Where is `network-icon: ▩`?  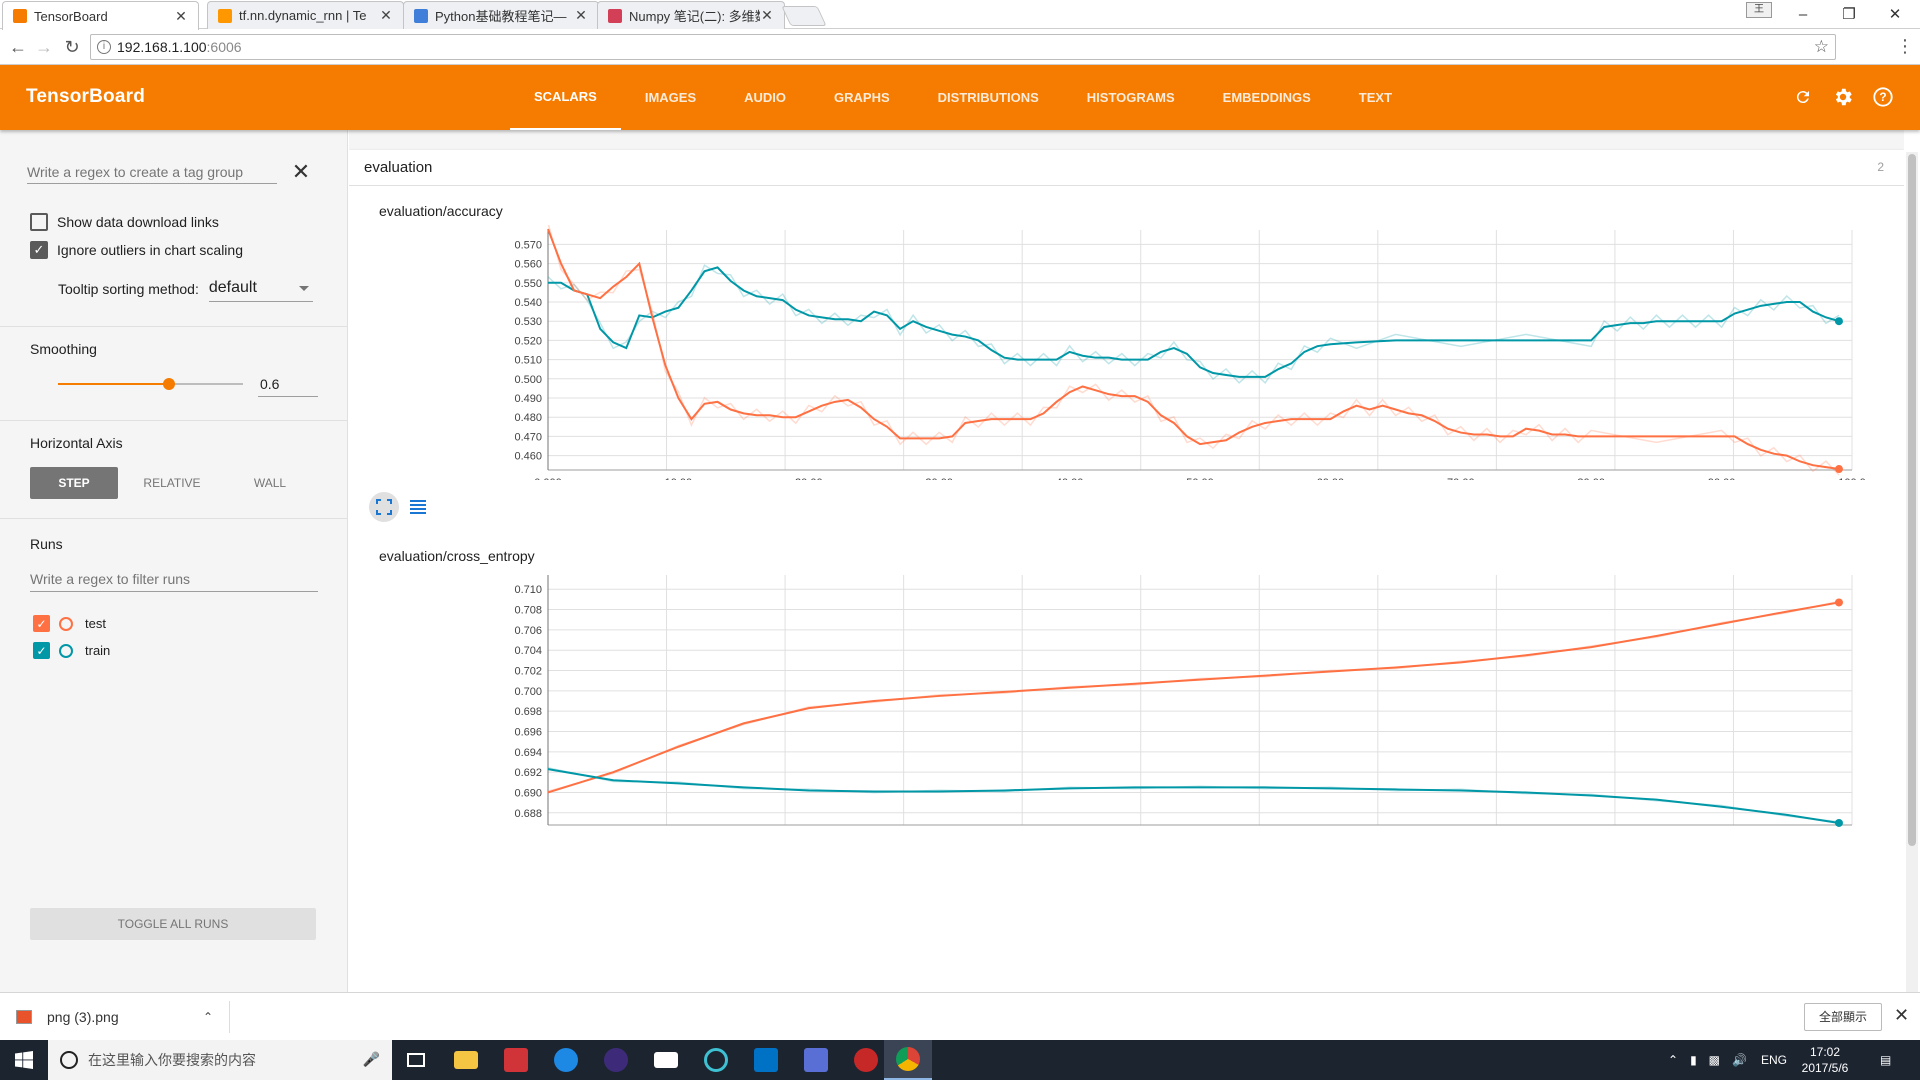 network-icon: ▩ is located at coordinates (1714, 1060).